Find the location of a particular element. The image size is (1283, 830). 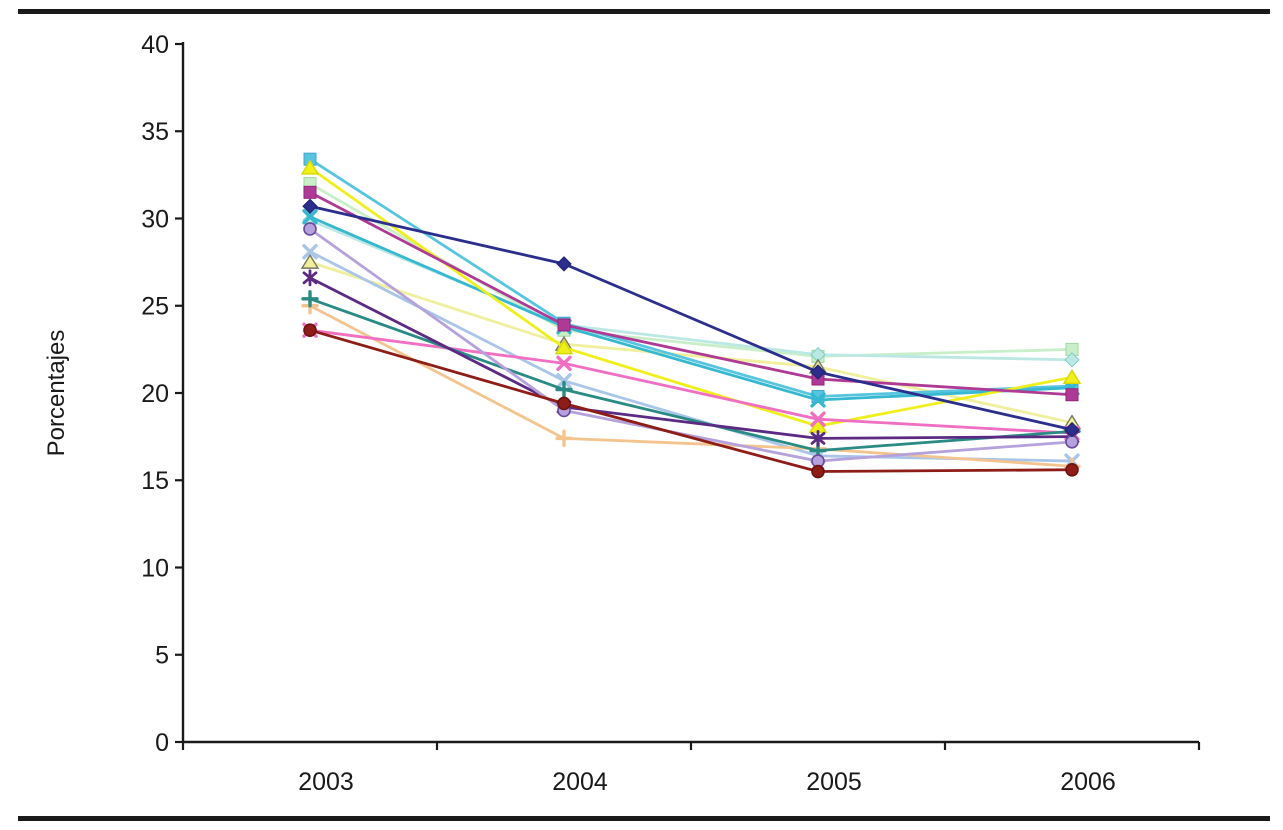

bottom-frame-rule is located at coordinates (644, 818).